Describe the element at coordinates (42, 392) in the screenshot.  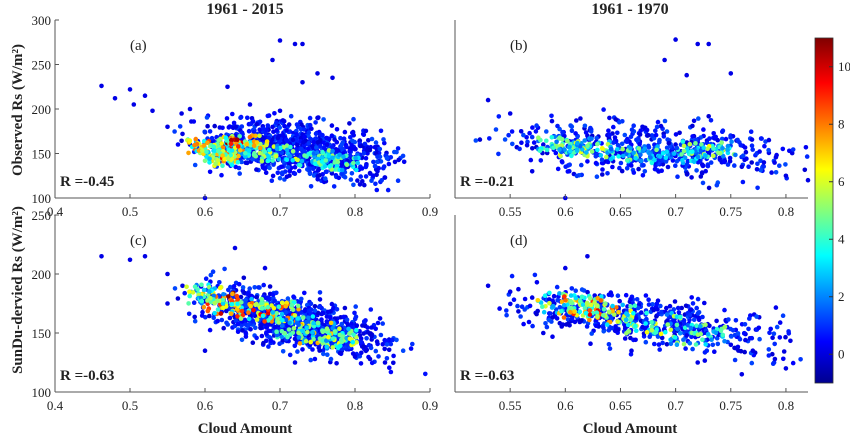
I see `y-tick-label: 100` at that location.